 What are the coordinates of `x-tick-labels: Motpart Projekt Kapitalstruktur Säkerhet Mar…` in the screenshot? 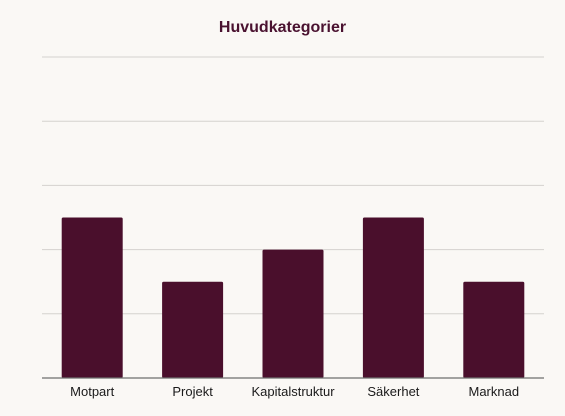 It's located at (294, 391).